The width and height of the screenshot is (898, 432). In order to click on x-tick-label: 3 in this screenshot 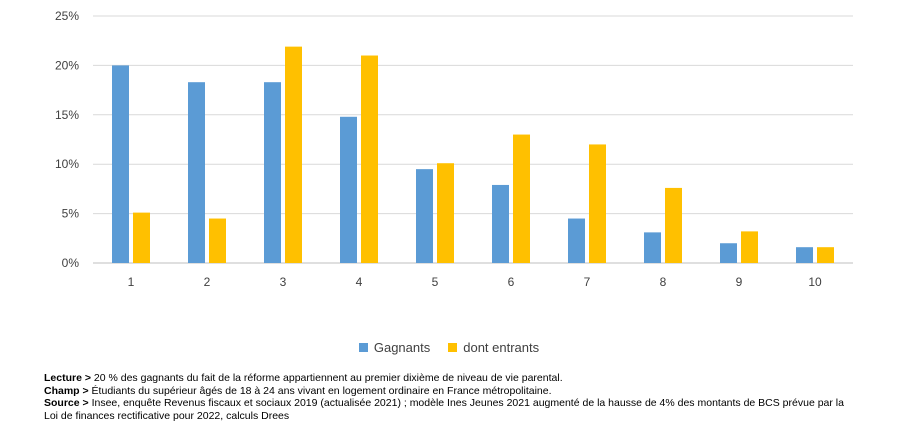, I will do `click(283, 282)`.